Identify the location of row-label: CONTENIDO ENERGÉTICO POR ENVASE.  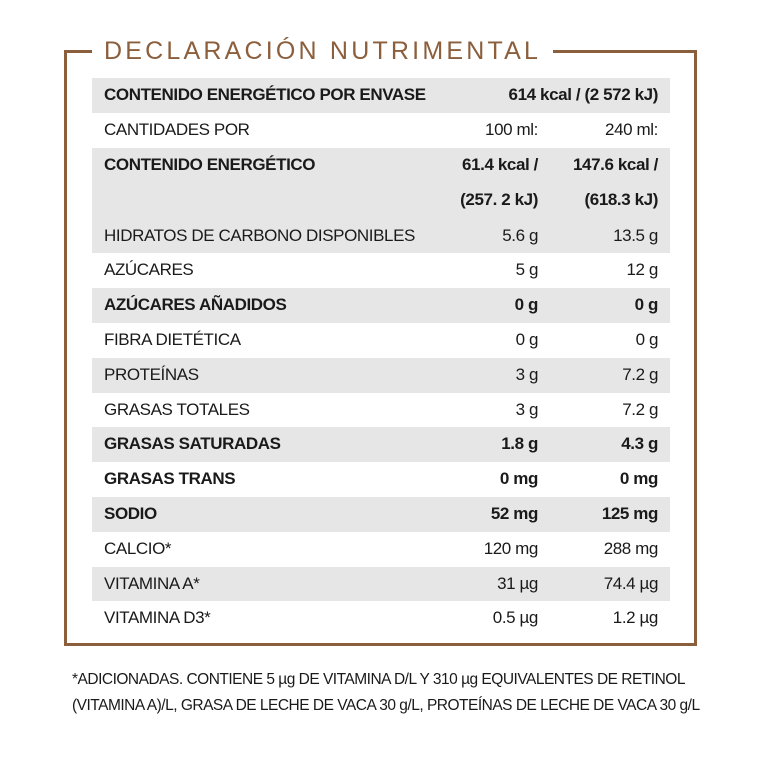
(265, 94).